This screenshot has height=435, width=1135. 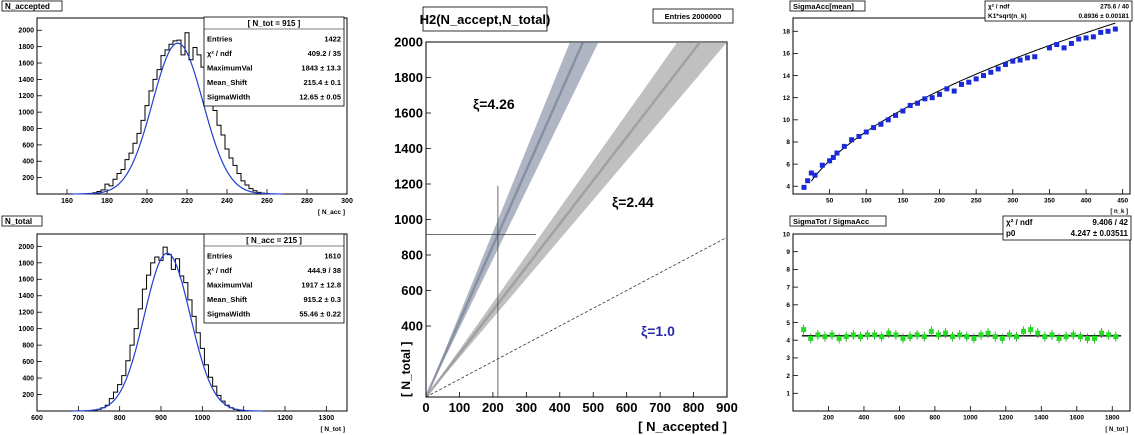 I want to click on stats-value: 915.2 ± 0.3, so click(x=322, y=299).